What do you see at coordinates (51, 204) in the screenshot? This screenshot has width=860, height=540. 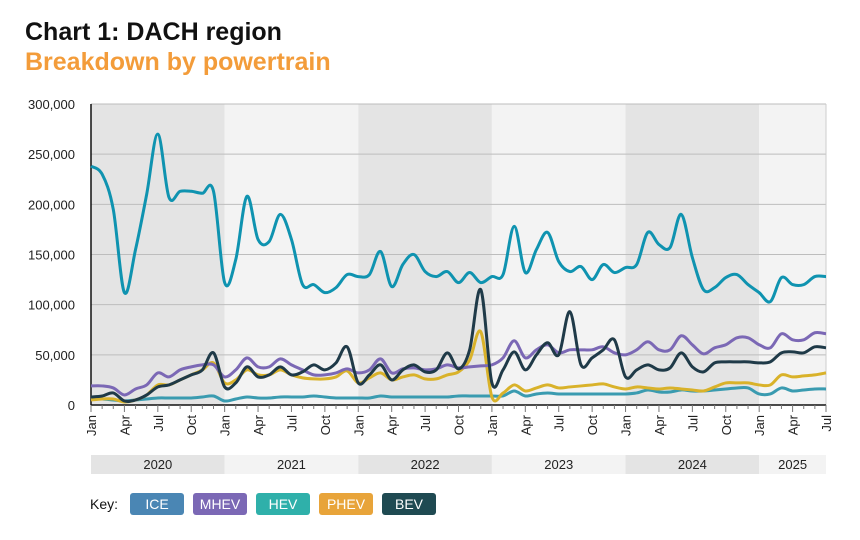 I see `y-tick-label: 200,000` at bounding box center [51, 204].